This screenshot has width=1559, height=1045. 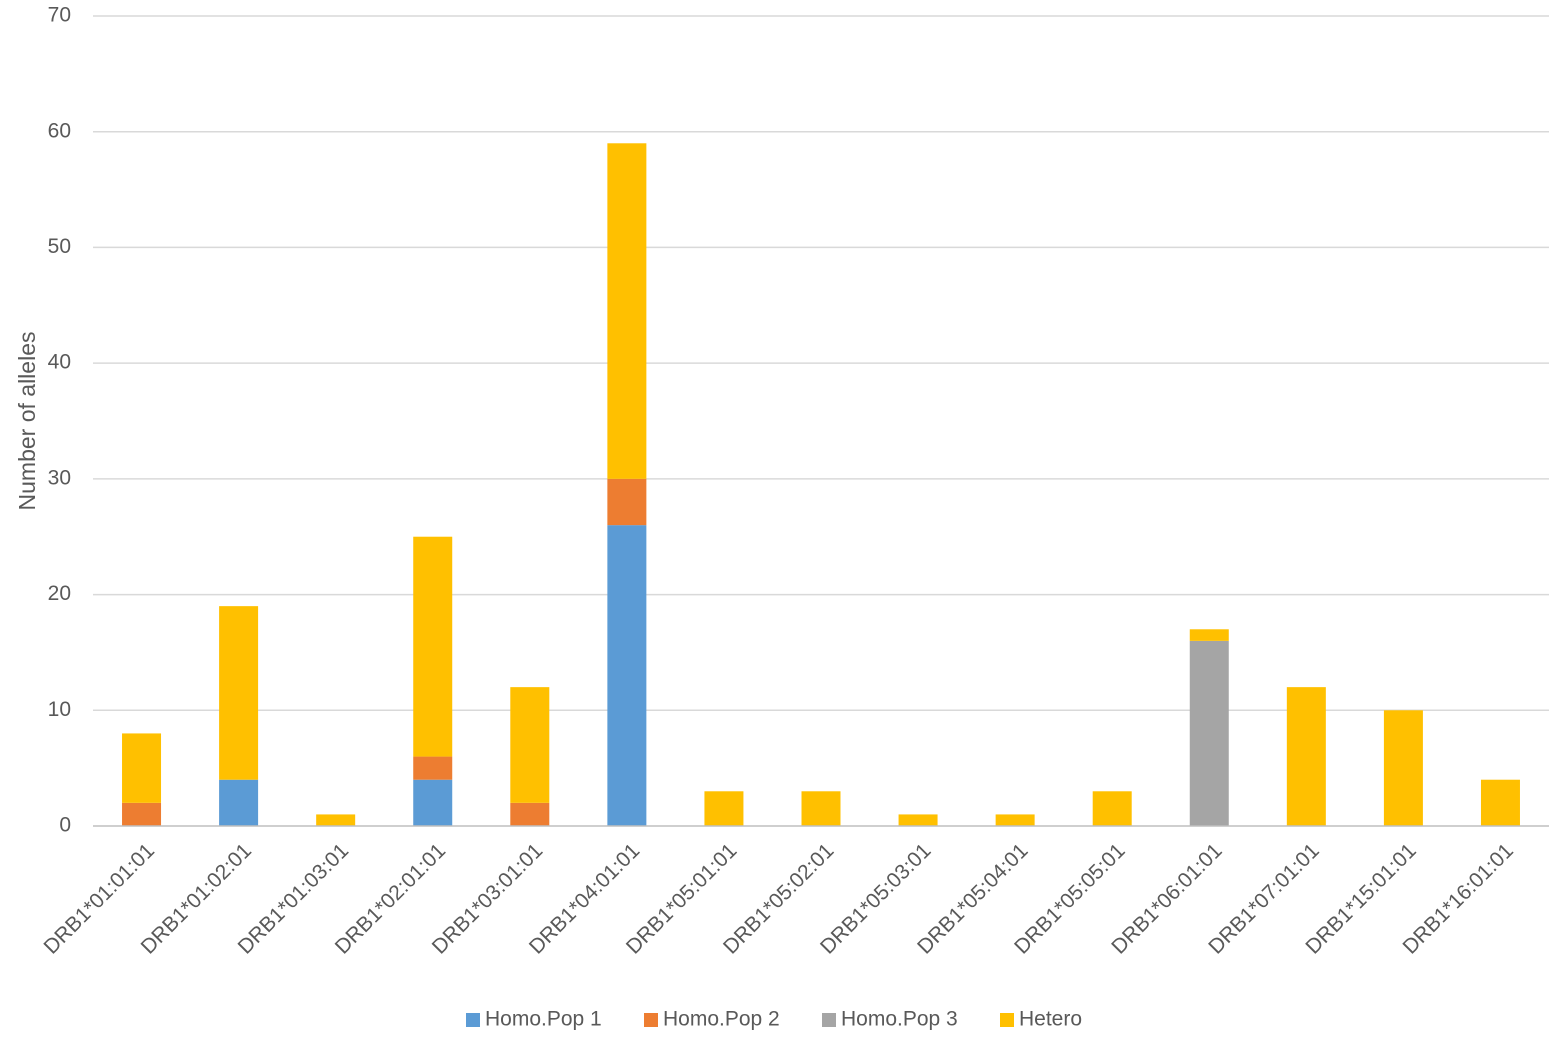 I want to click on y-tick-label: 70, so click(x=59, y=15).